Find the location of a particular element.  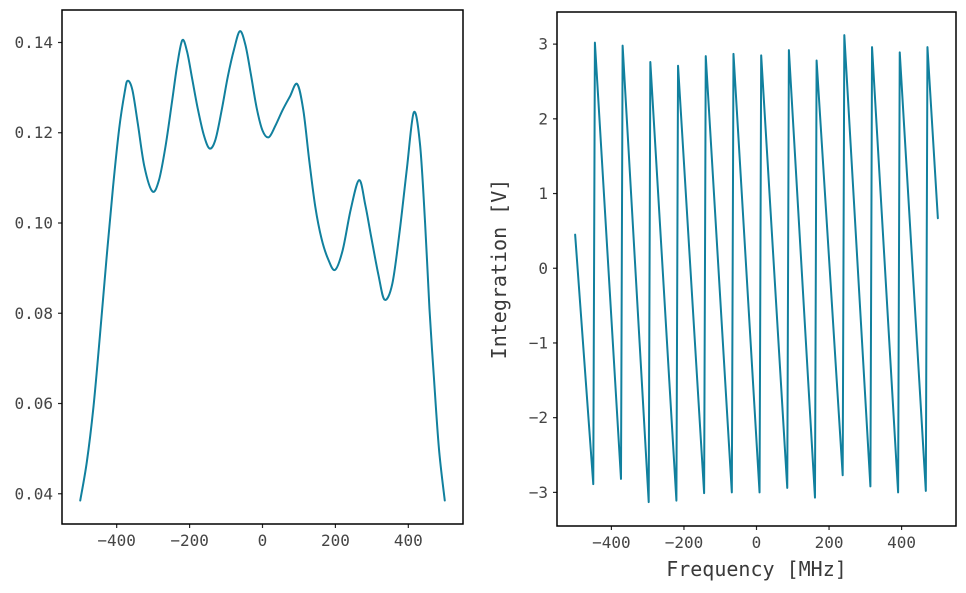

y-tick-label: −2 is located at coordinates (538, 417).